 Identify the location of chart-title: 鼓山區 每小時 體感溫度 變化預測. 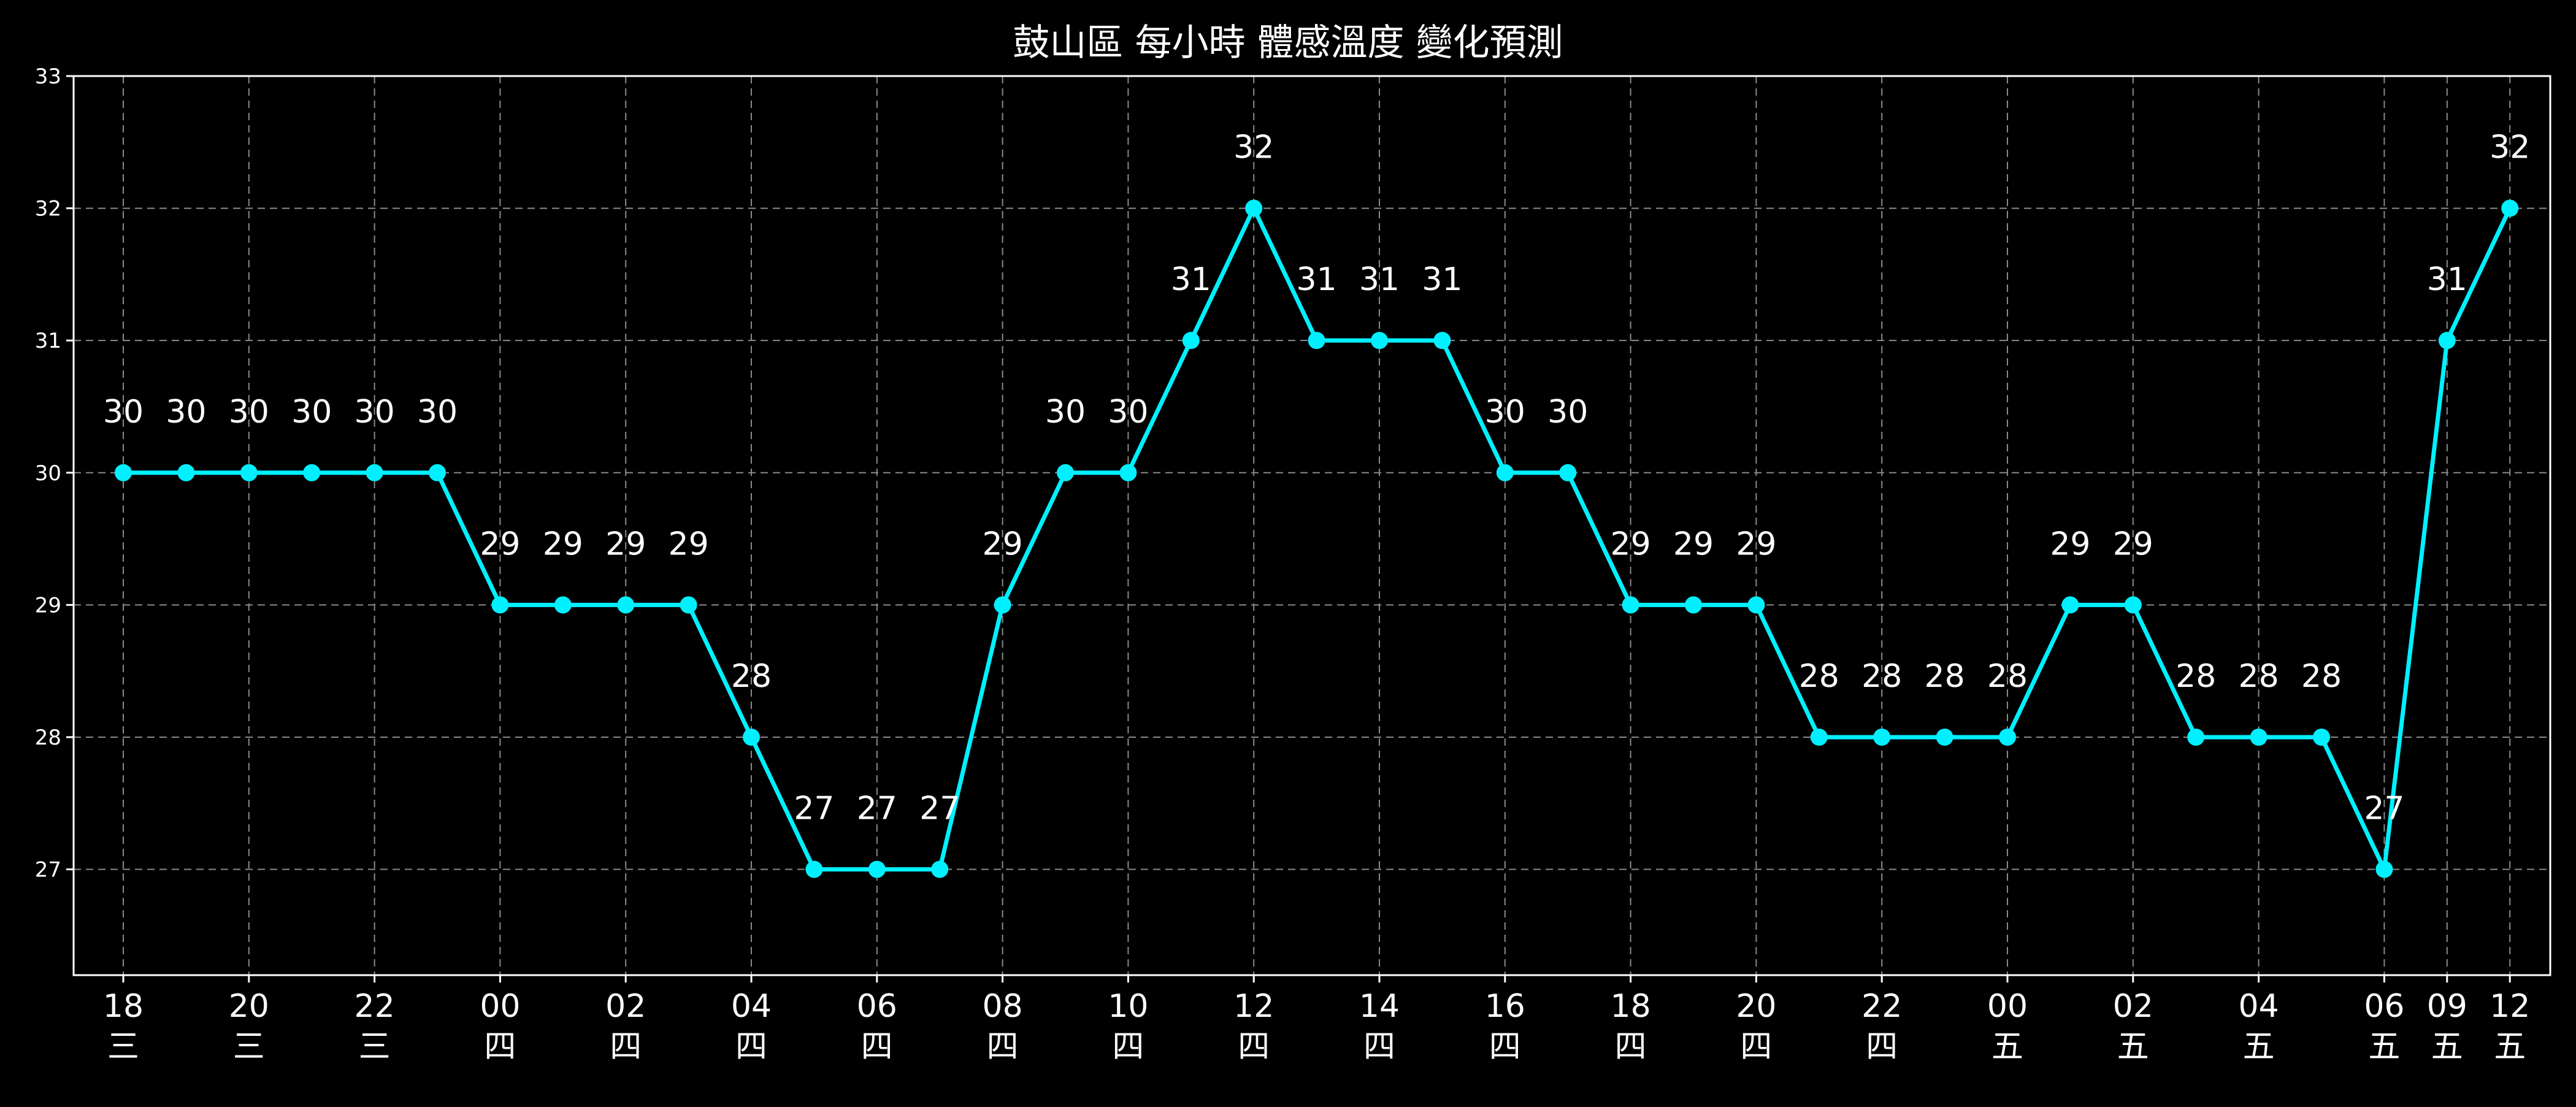
(1288, 42).